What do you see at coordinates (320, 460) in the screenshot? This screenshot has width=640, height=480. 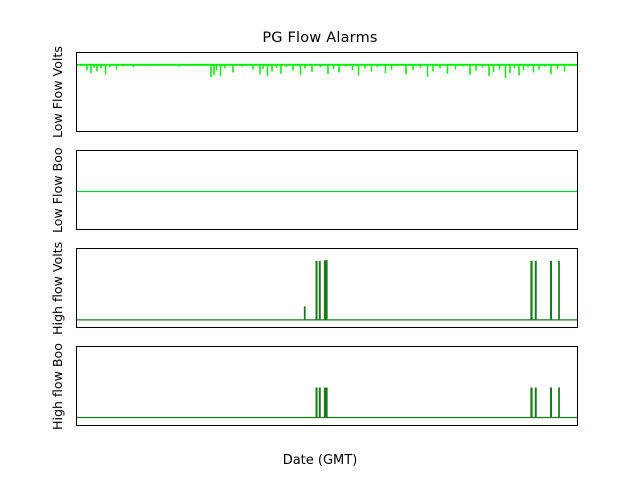 I see `x-axis-label: Date (GMT)` at bounding box center [320, 460].